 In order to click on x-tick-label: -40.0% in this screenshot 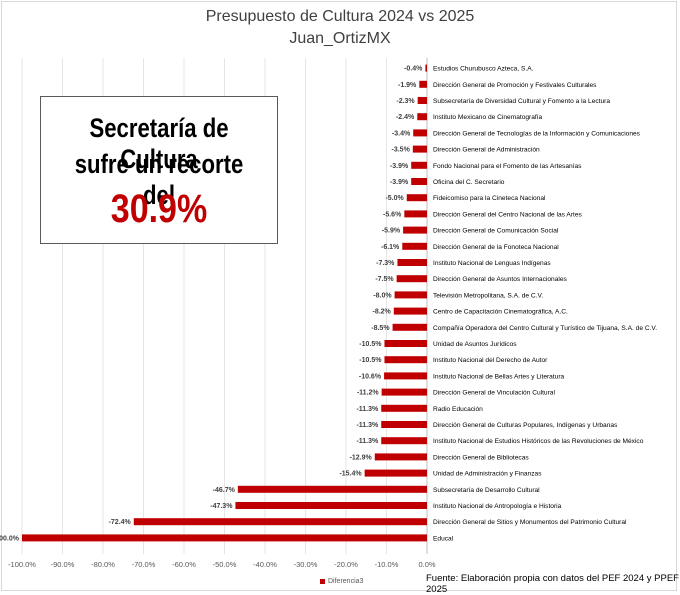, I will do `click(265, 564)`.